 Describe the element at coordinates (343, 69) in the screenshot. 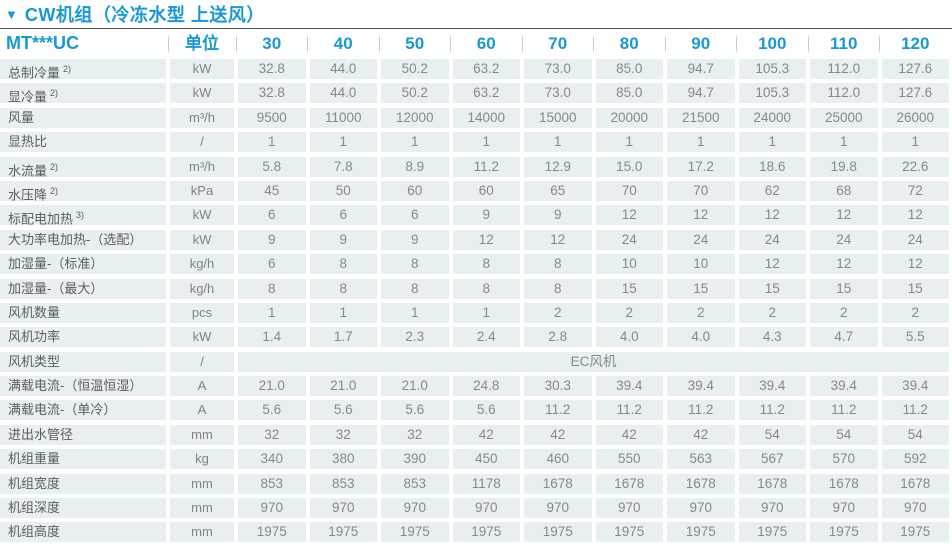

I see `value-cell: 44.0` at that location.